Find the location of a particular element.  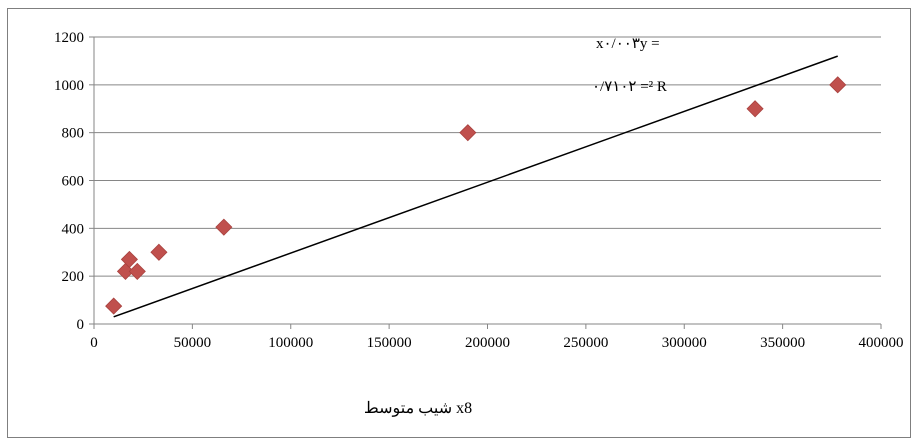

x-axis-label: شیب متوسط x8 is located at coordinates (418, 408).